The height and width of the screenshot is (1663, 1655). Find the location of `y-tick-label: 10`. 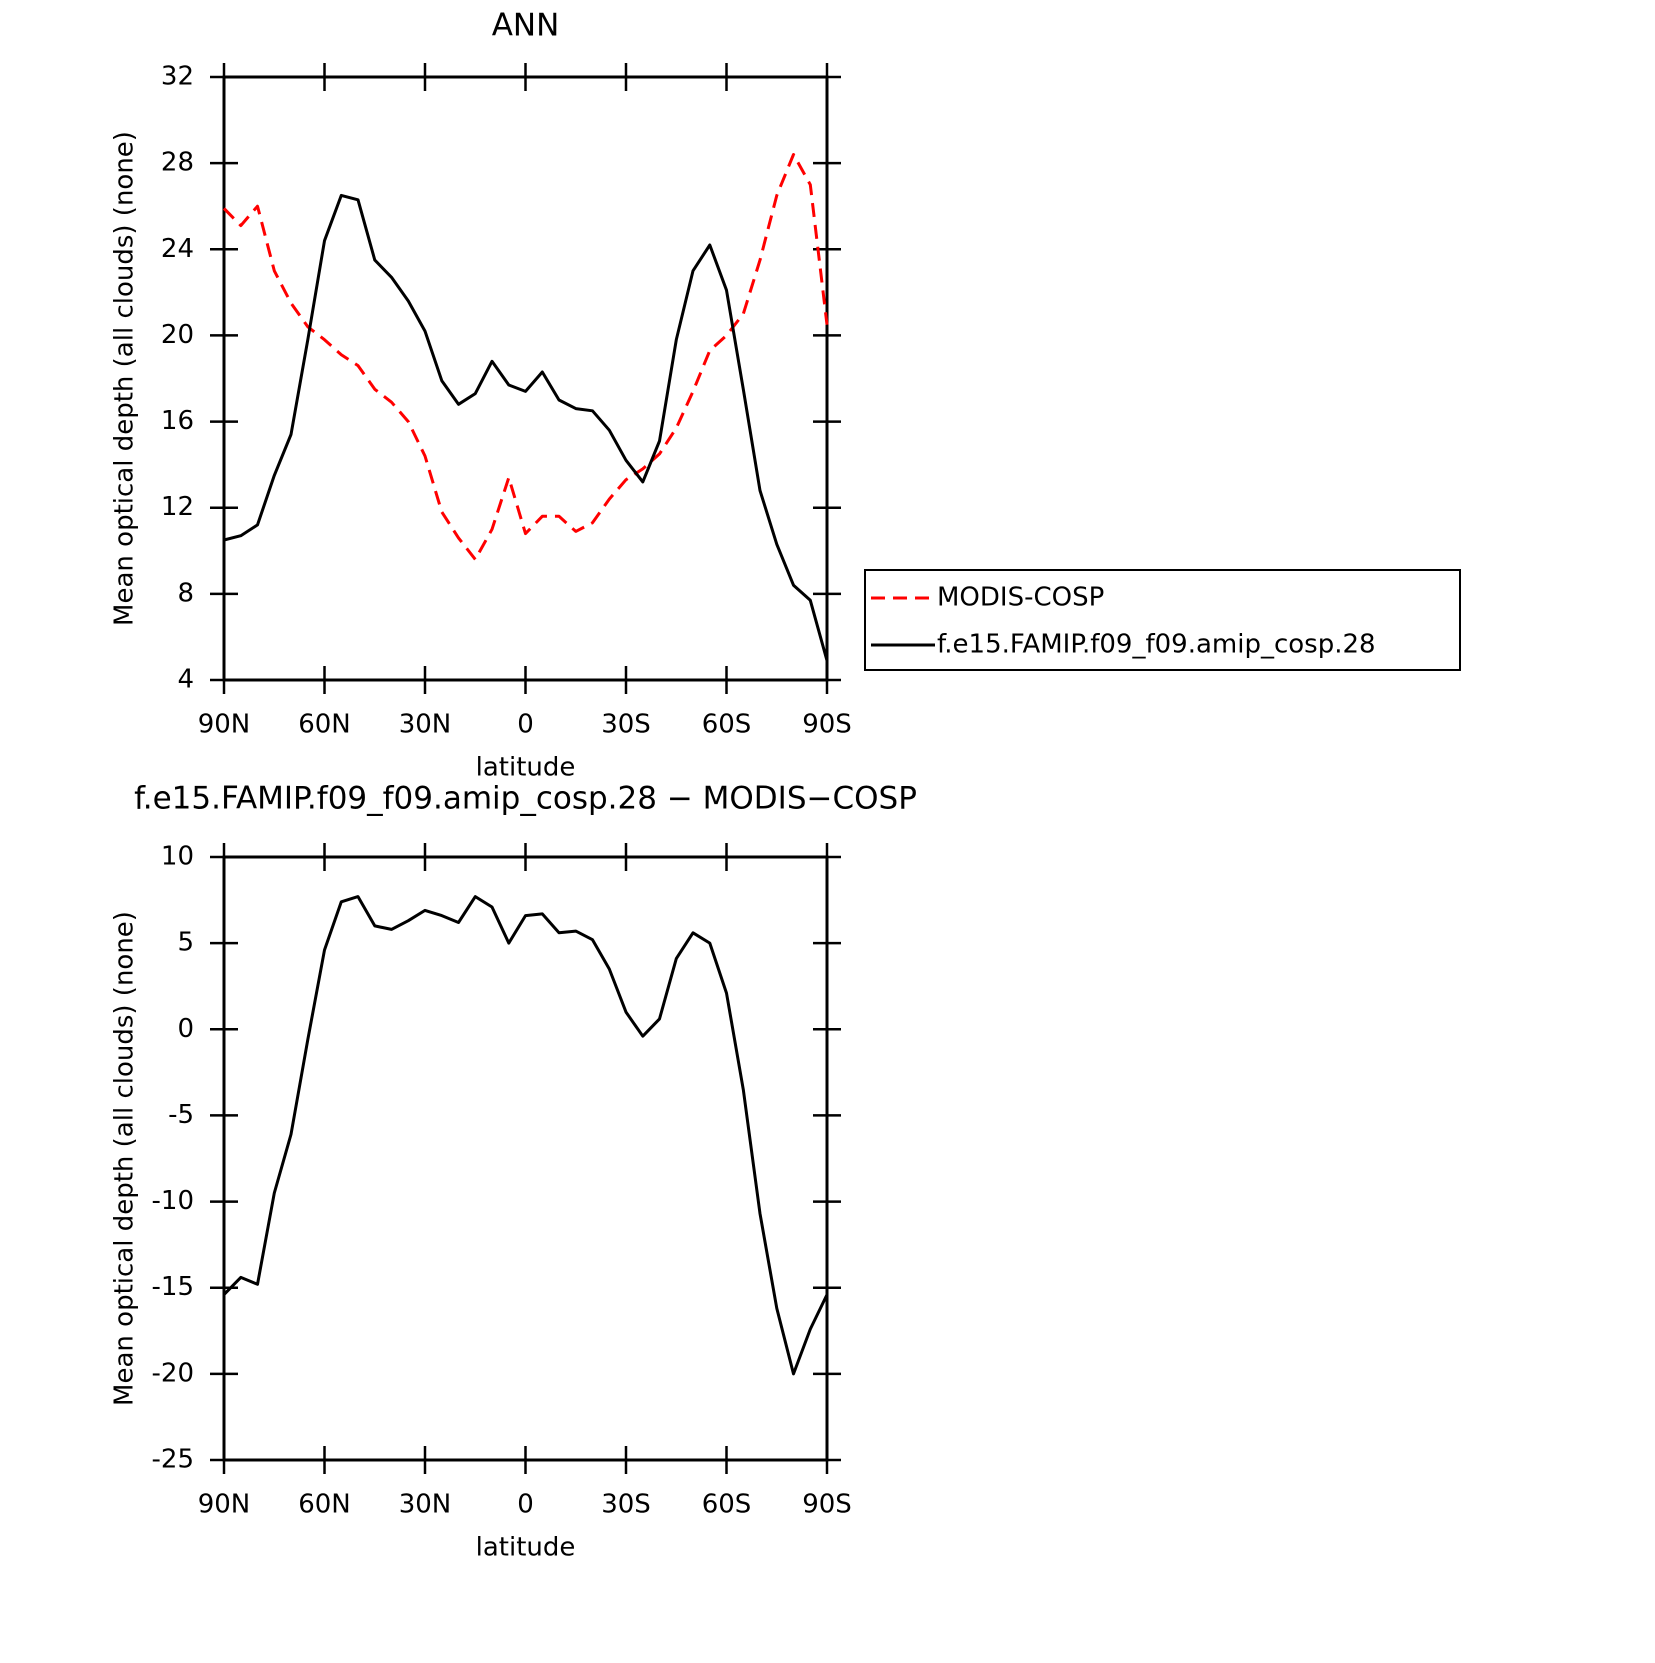

y-tick-label: 10 is located at coordinates (177, 857).